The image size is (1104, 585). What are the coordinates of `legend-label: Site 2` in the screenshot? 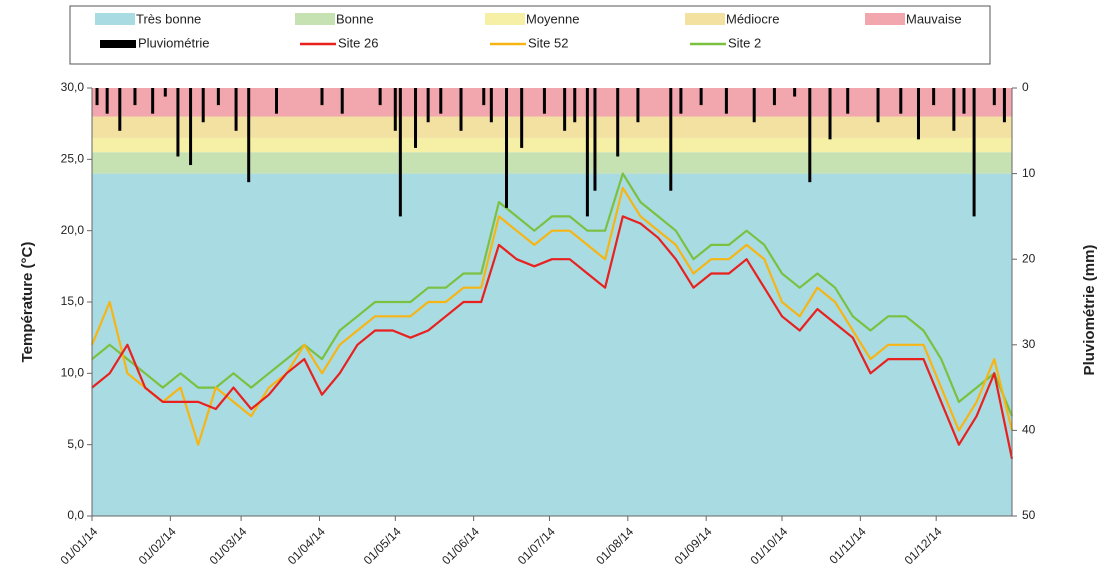 It's located at (744, 42).